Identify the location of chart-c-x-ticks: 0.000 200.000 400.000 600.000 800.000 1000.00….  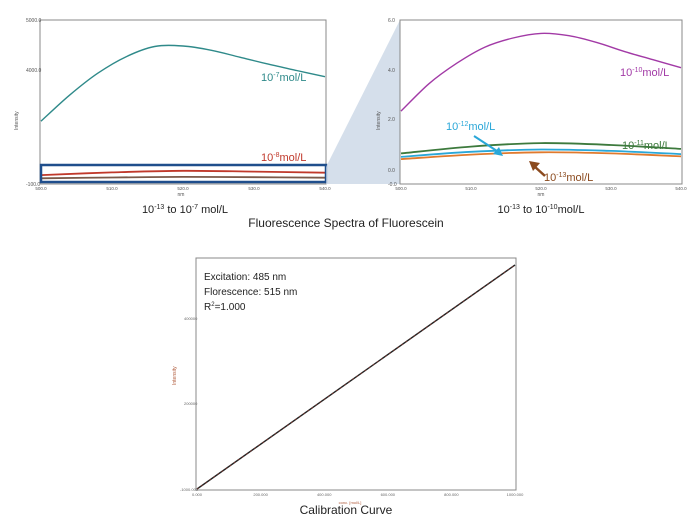
(358, 494).